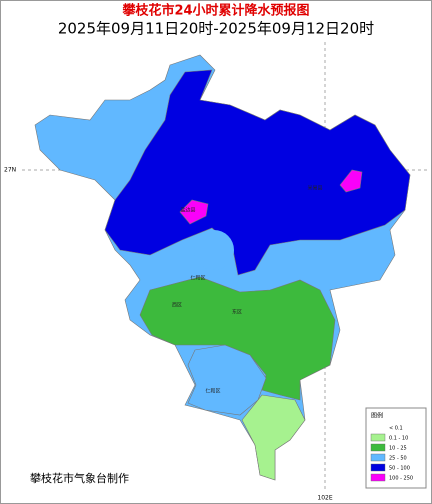  Describe the element at coordinates (377, 416) in the screenshot. I see `legend-title: 图例` at that location.